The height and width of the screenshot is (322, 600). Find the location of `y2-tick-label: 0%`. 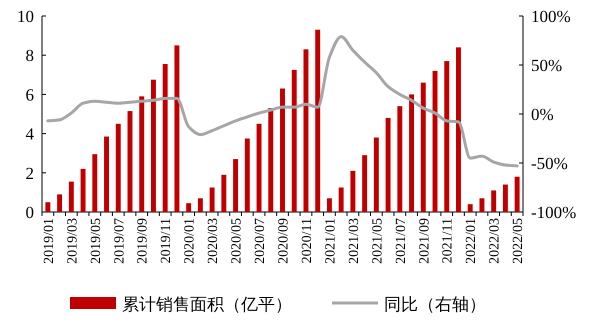

y2-tick-label: 0% is located at coordinates (542, 114).